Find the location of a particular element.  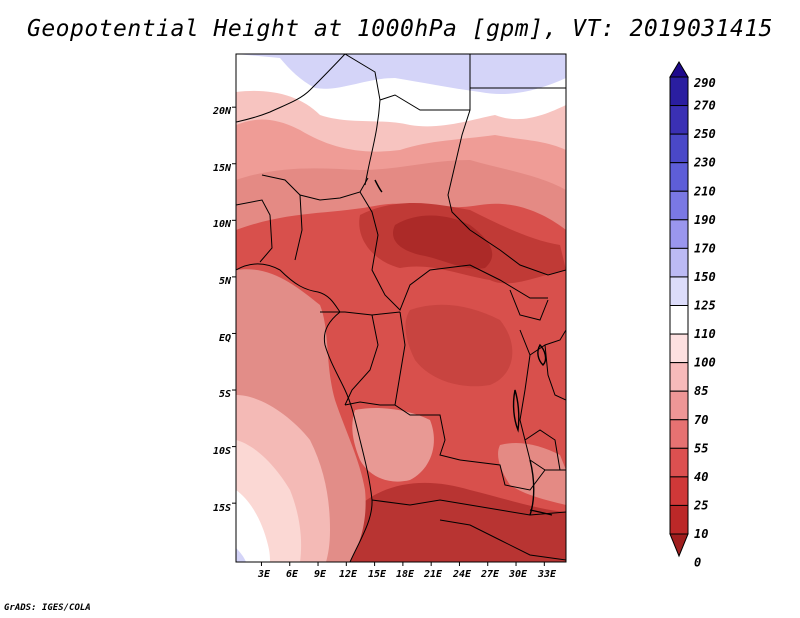

colorbar-label-40: 40 is located at coordinates (701, 477).